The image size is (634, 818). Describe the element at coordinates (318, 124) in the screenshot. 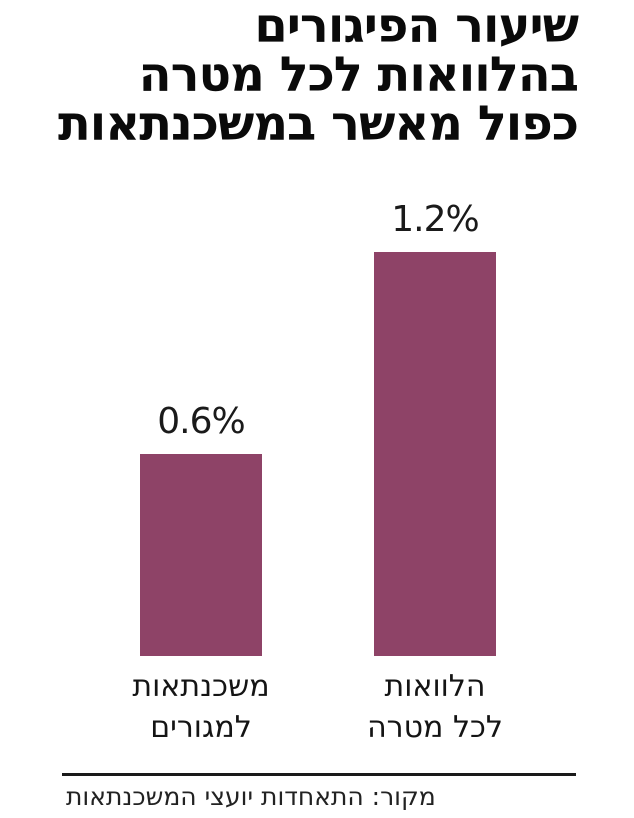

I see `title-line-3: כפול מאשר במשכנתאות` at that location.